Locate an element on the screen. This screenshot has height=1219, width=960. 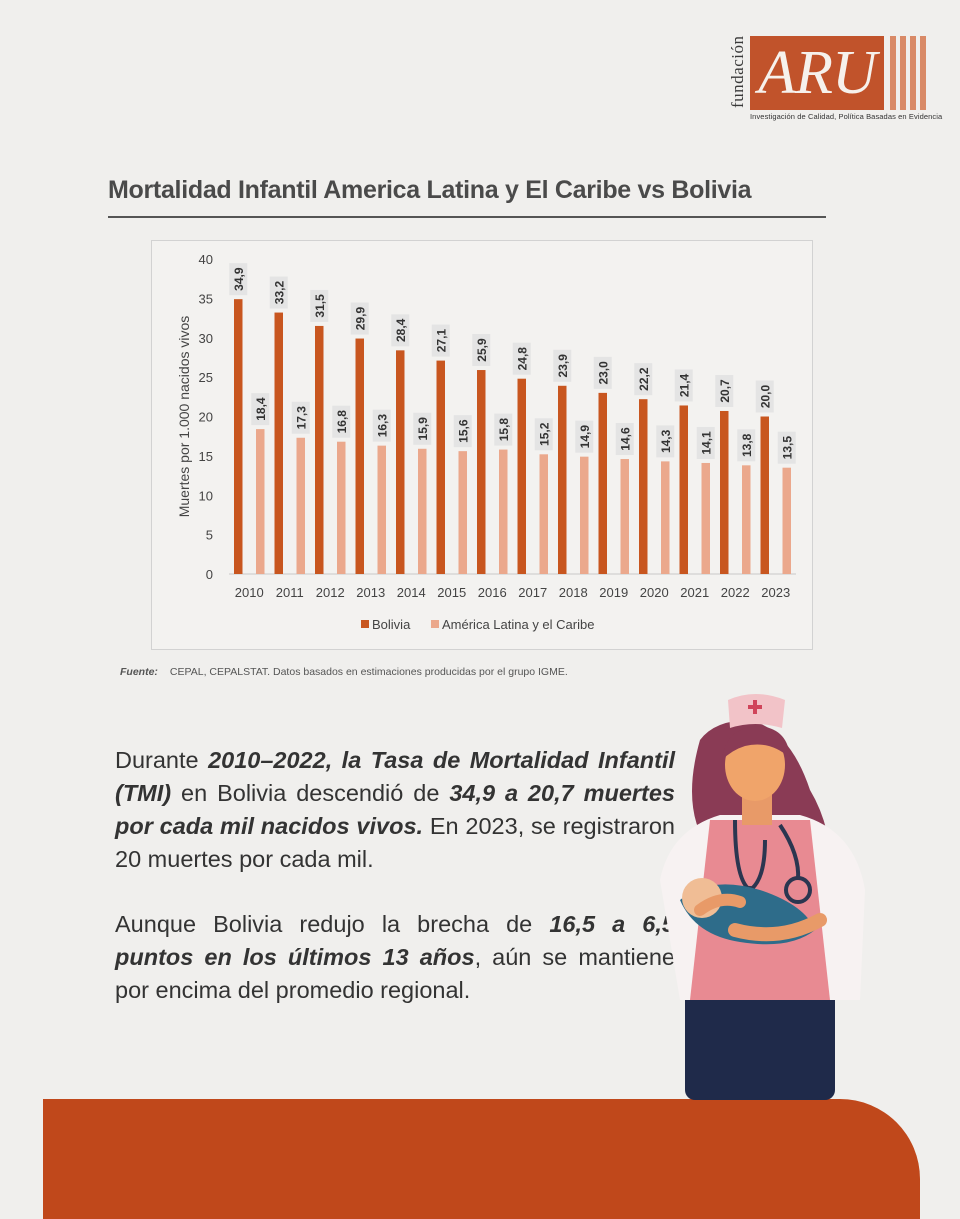
x-tick-label: 2019 is located at coordinates (613, 592).